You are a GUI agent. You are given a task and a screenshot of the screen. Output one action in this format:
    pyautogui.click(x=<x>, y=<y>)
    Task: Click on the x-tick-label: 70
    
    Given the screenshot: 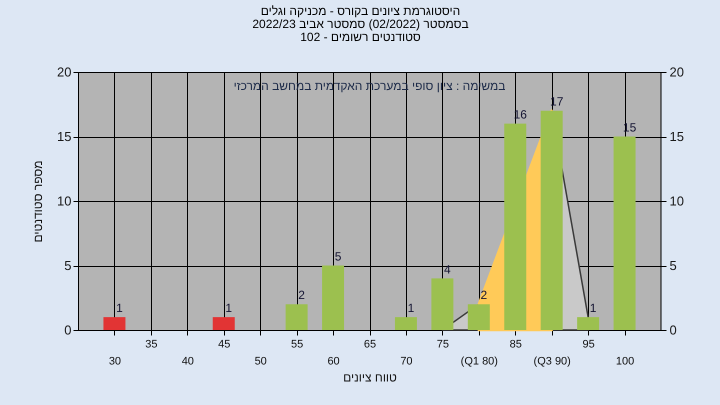 What is the action you would take?
    pyautogui.click(x=406, y=362)
    